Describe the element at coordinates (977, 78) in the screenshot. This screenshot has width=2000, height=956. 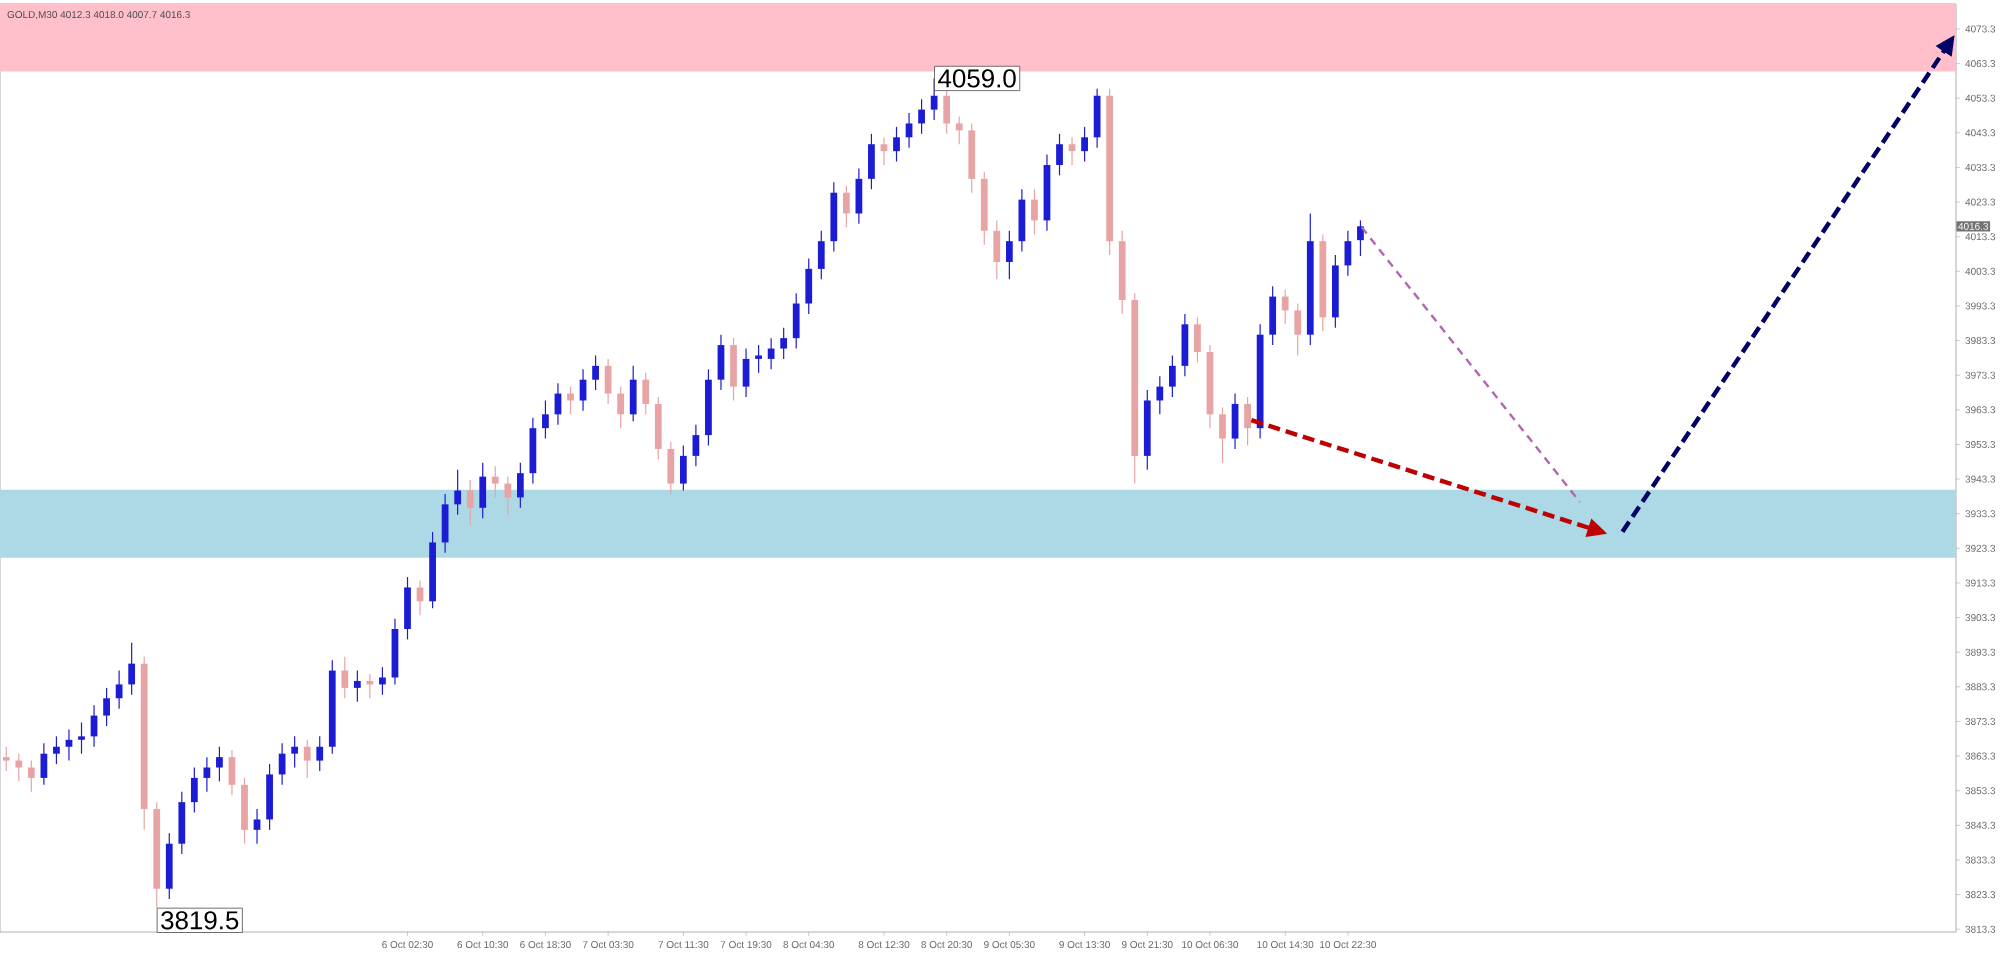
I see `annotation: 4059.0` at that location.